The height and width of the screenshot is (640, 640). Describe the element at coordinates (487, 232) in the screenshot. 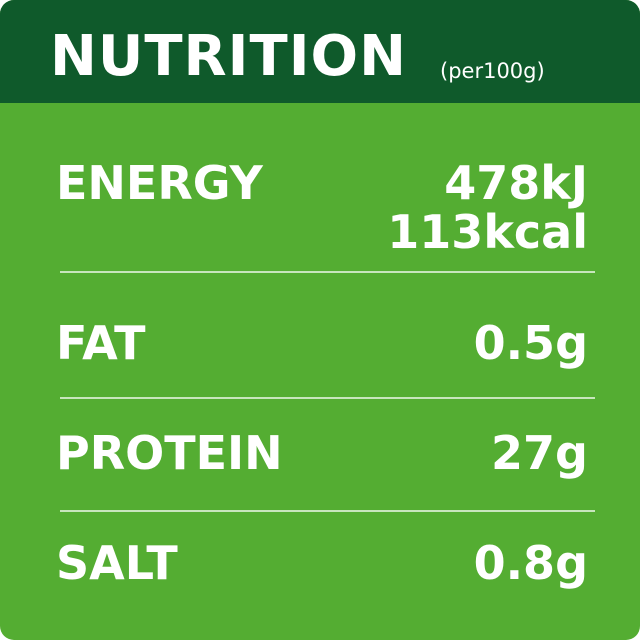

I see `row-value: 113kcal` at that location.